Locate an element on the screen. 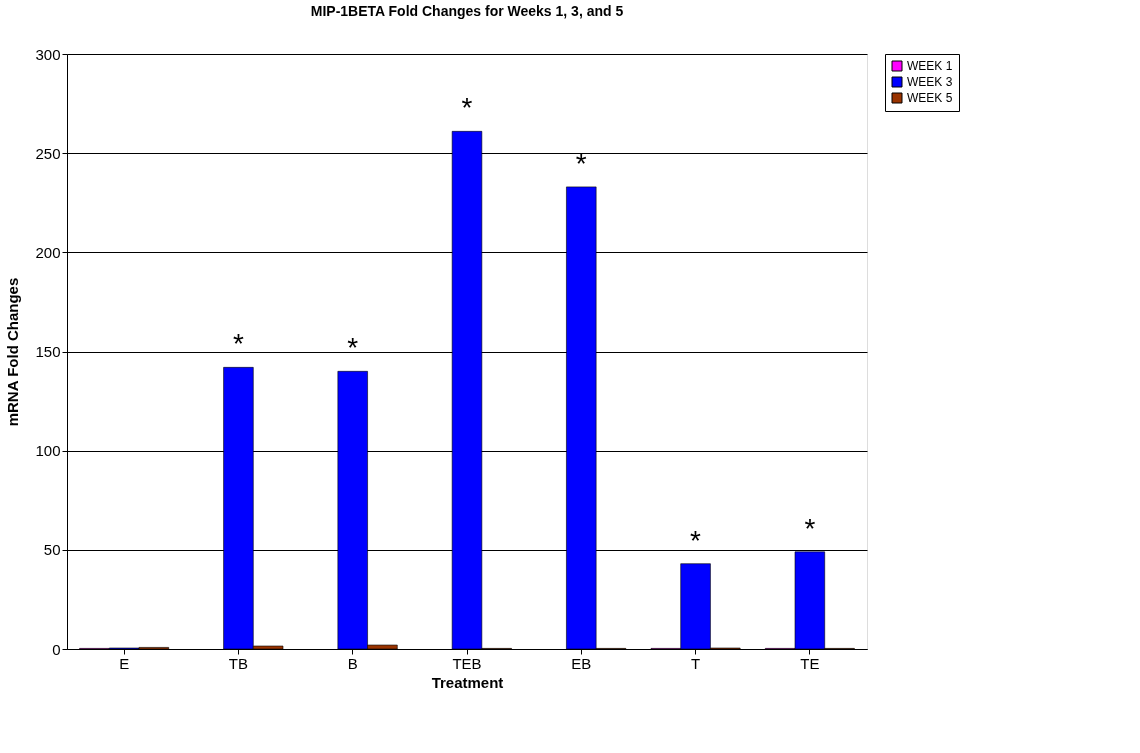  legend-label: WEEK 5 is located at coordinates (930, 98).